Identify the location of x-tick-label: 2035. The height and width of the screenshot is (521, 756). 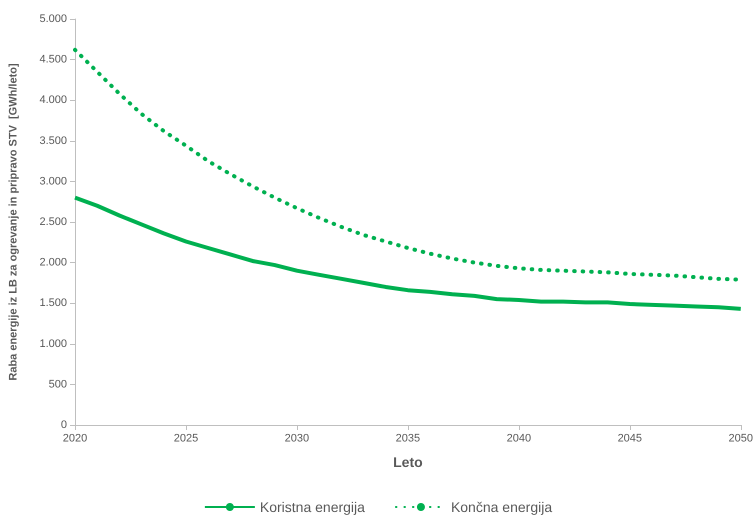
(408, 438).